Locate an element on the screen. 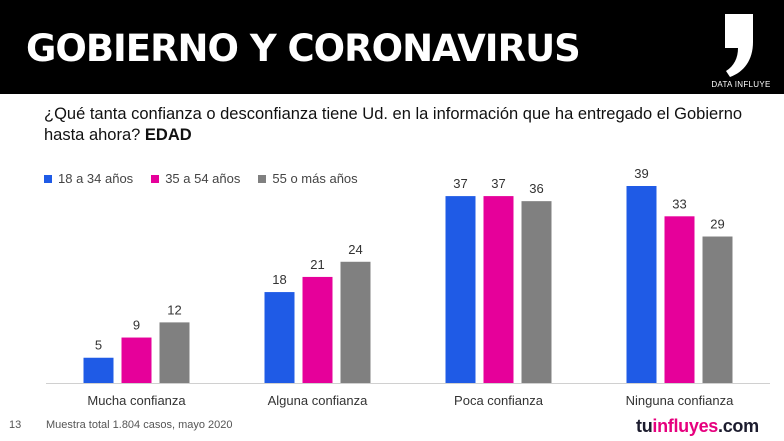  category-label-1: Mucha confianza is located at coordinates (136, 400).